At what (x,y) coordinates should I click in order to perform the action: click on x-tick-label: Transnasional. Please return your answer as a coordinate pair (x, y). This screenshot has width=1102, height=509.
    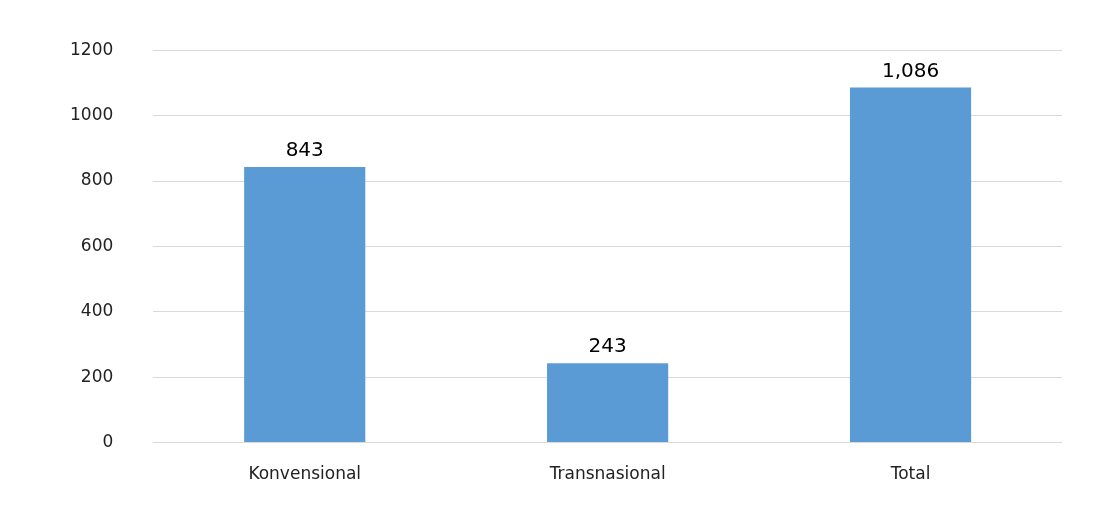
    Looking at the image, I should click on (607, 473).